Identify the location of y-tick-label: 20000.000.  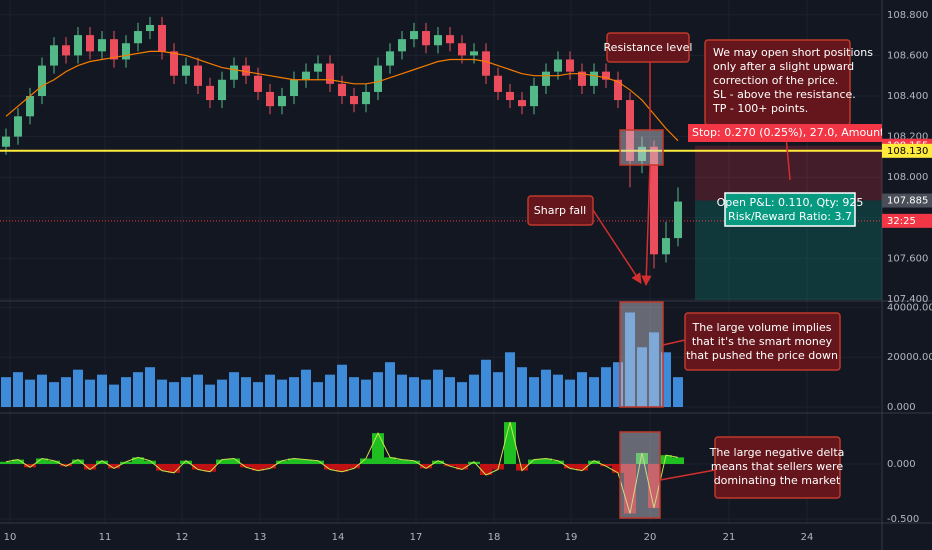
(909, 357).